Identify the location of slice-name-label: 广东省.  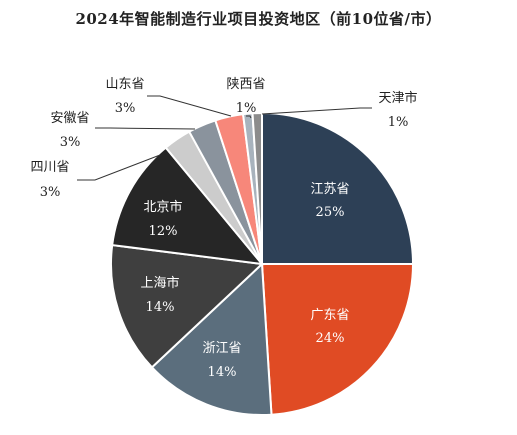
(329, 315).